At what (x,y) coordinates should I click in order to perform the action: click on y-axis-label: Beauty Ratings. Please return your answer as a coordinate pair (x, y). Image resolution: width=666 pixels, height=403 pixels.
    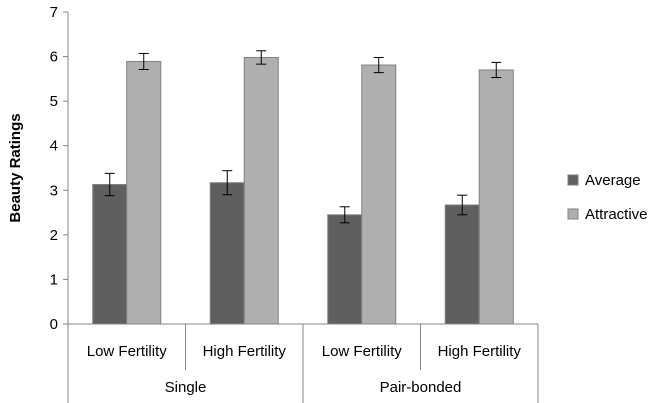
    Looking at the image, I should click on (15, 167).